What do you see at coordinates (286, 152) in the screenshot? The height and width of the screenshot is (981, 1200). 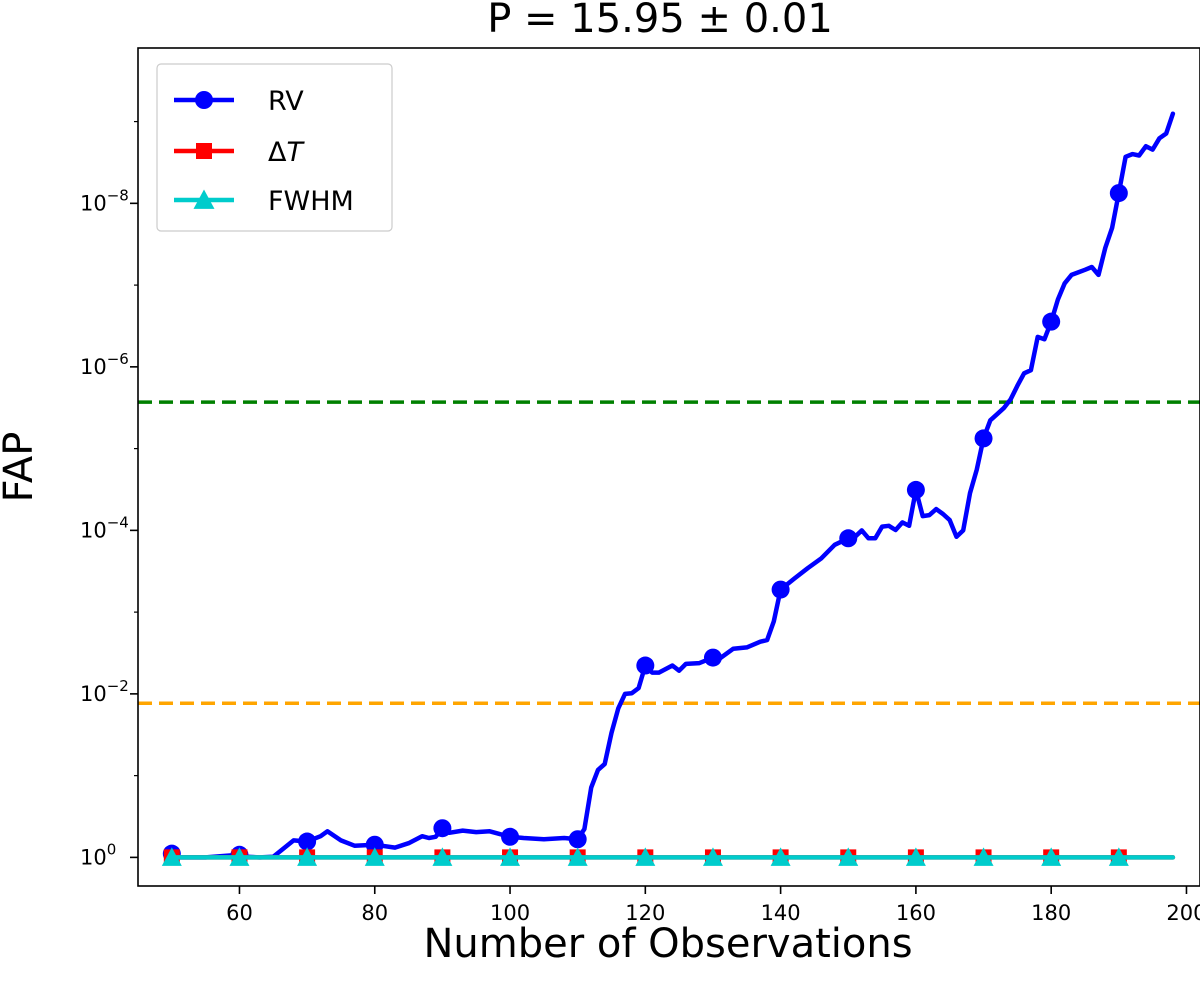 I see `legend-label-1: ΔT` at bounding box center [286, 152].